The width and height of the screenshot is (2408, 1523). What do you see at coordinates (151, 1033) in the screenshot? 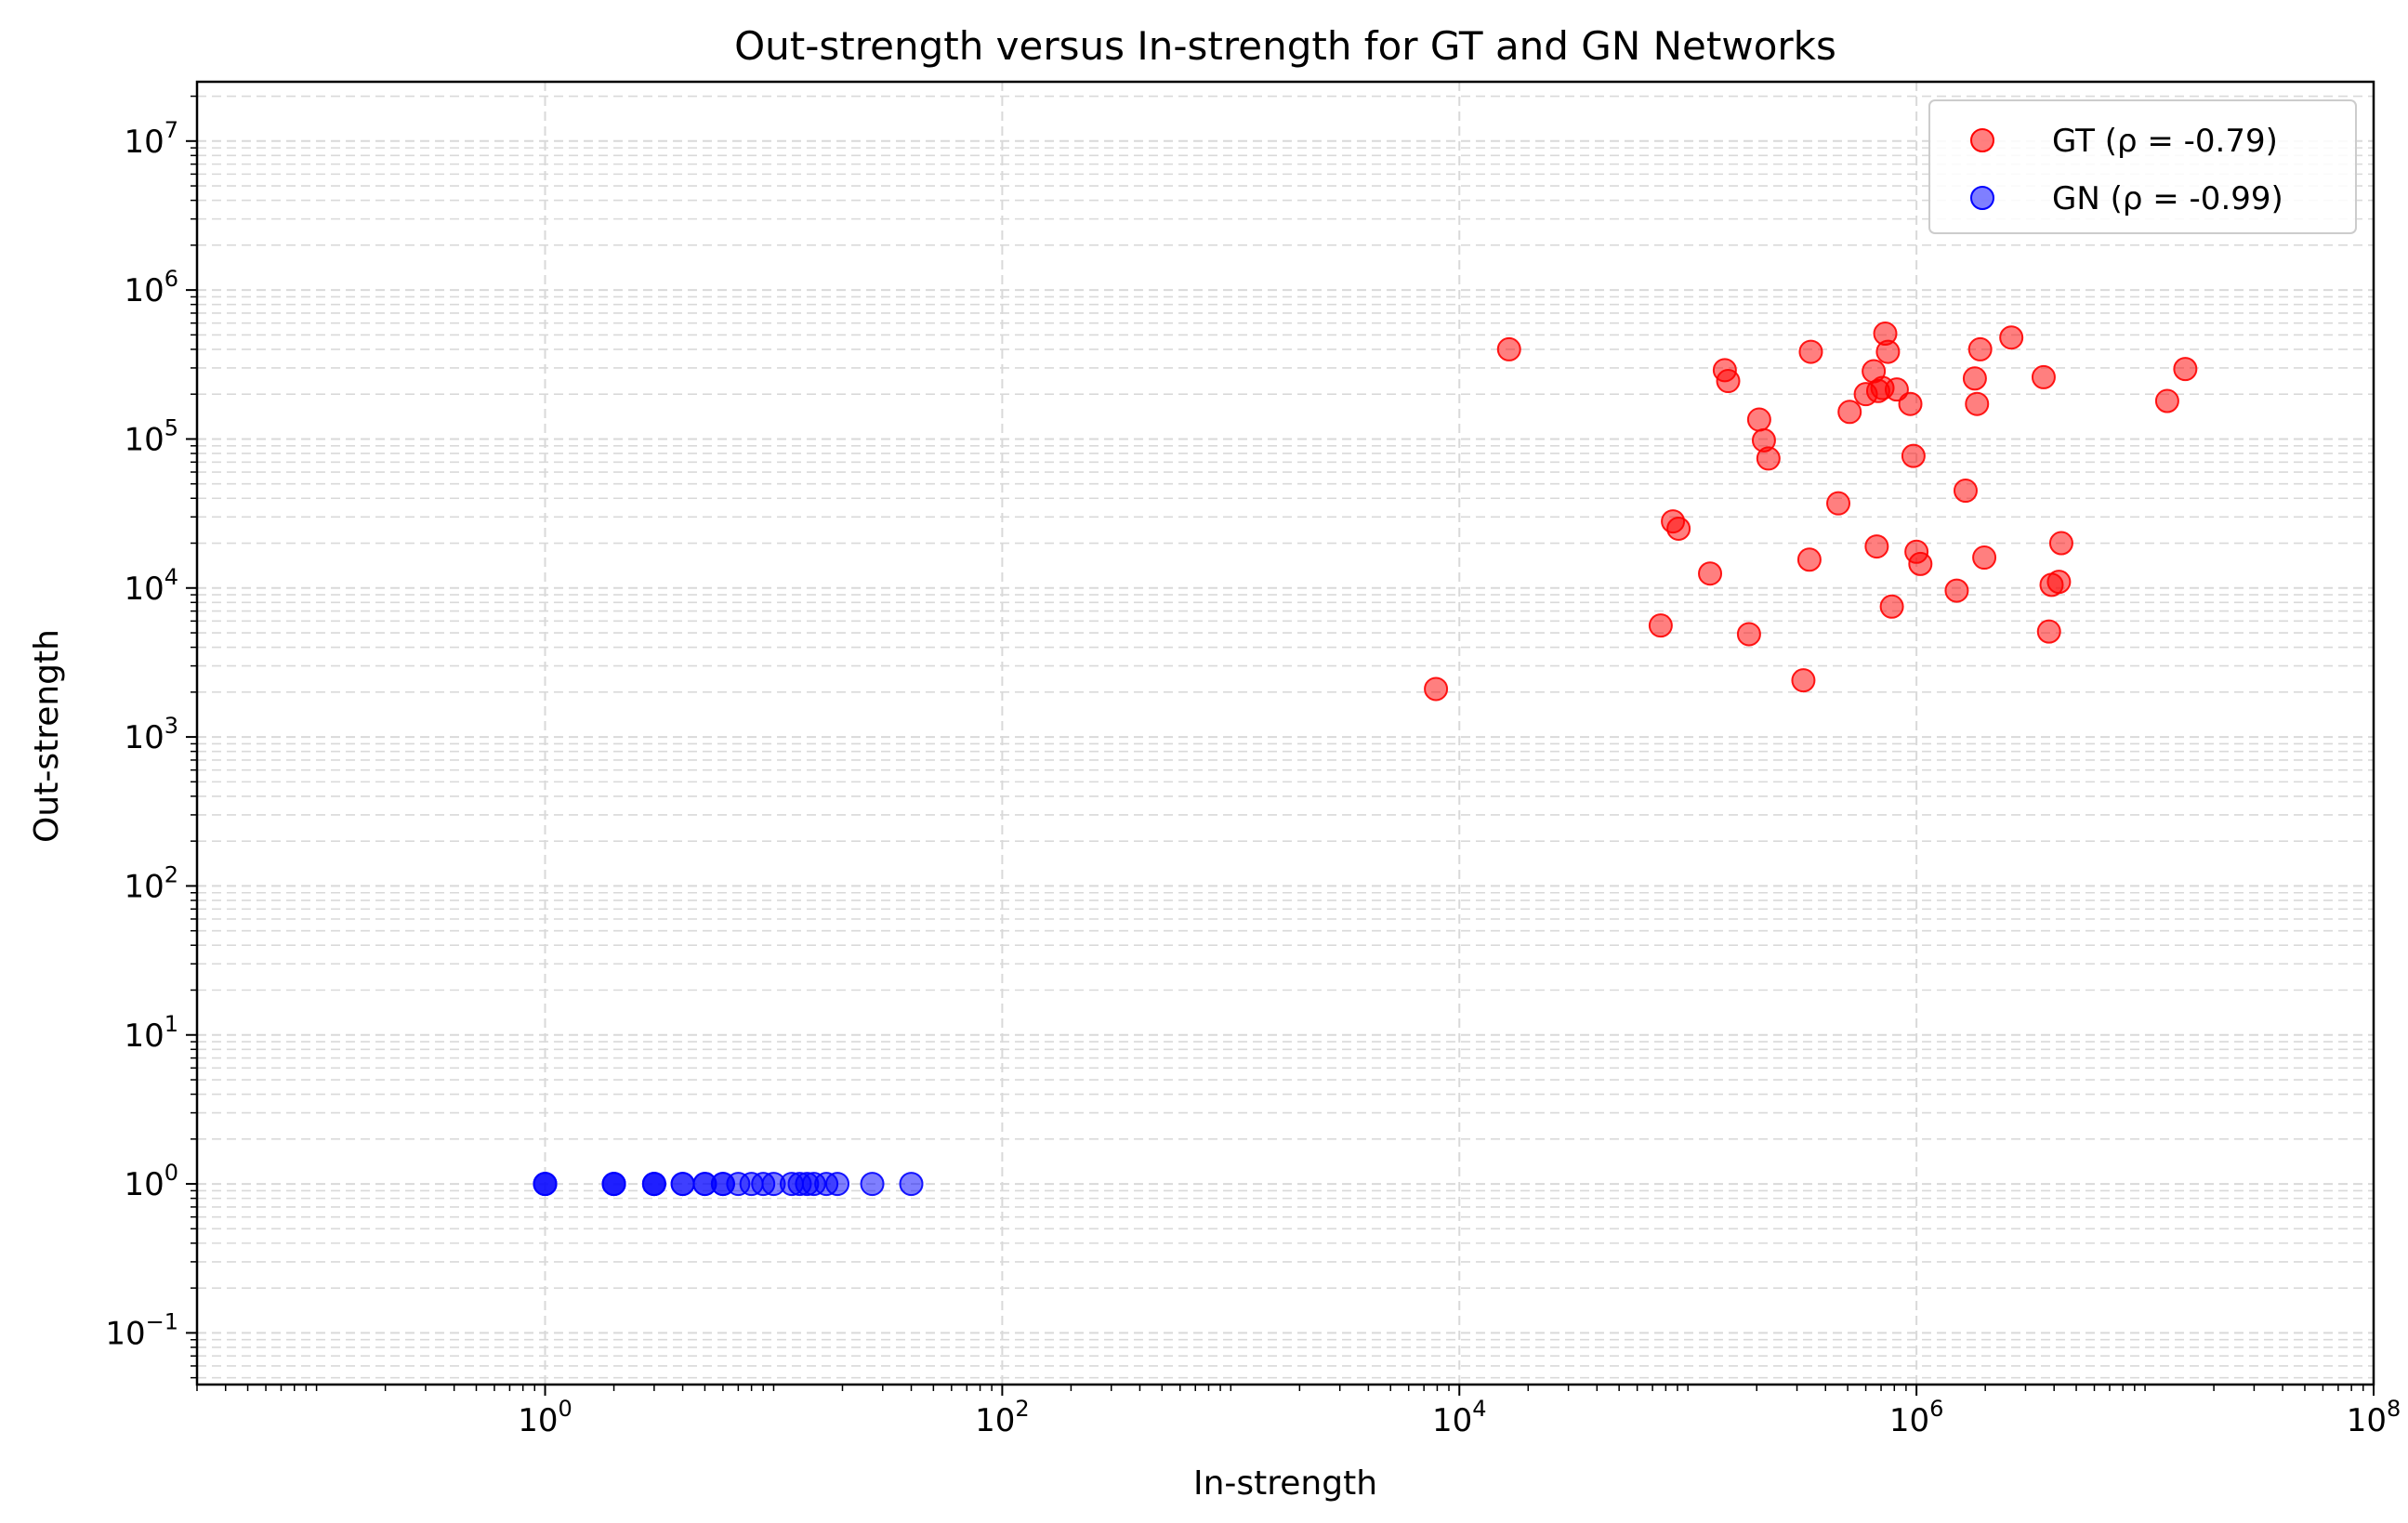
I see `y-tick-label: 10¹` at bounding box center [151, 1033].